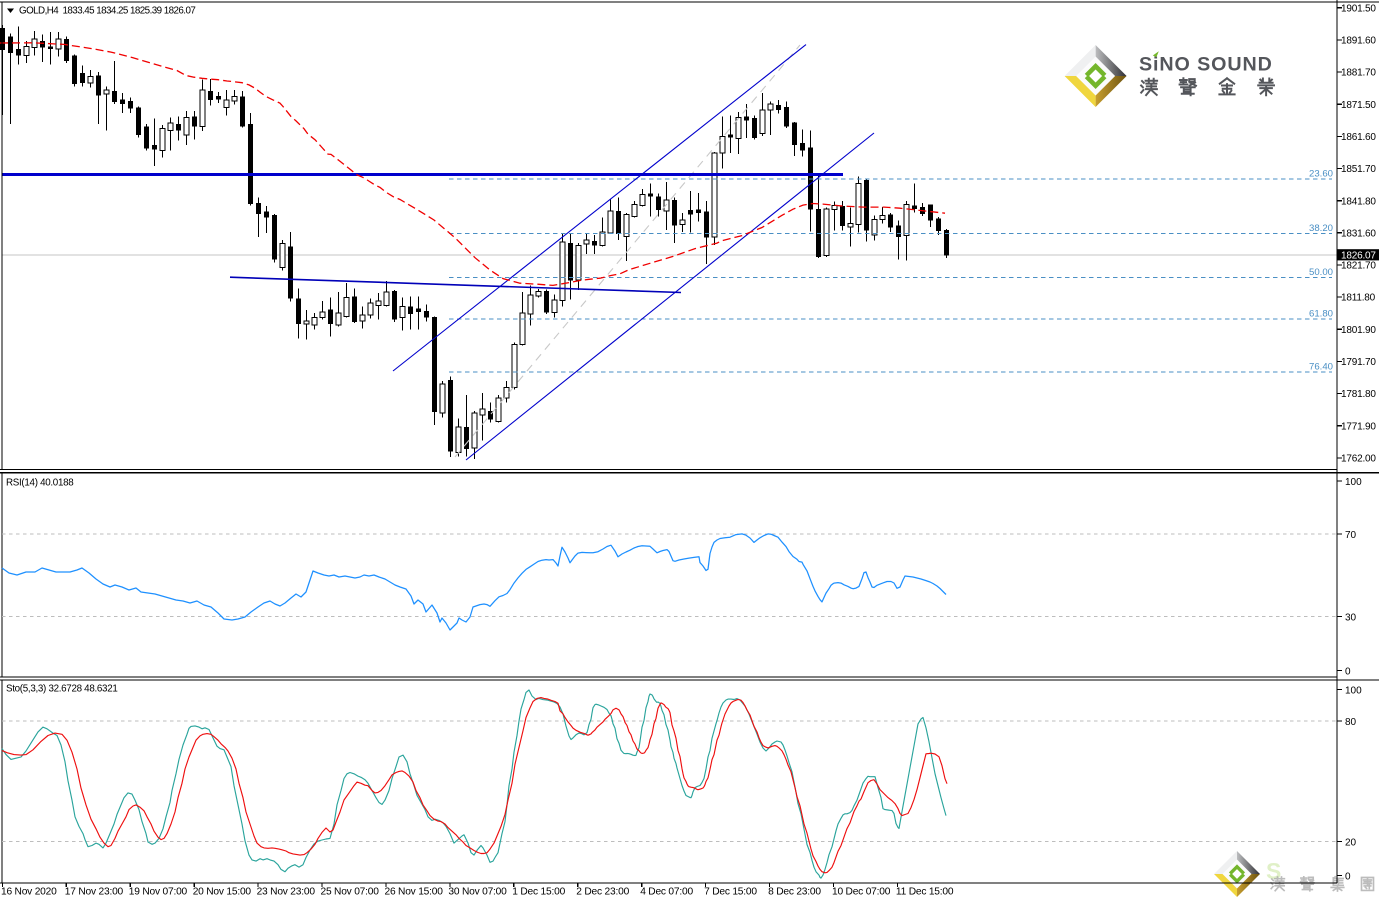  Describe the element at coordinates (1358, 233) in the screenshot. I see `svg-text: 1831.60` at that location.